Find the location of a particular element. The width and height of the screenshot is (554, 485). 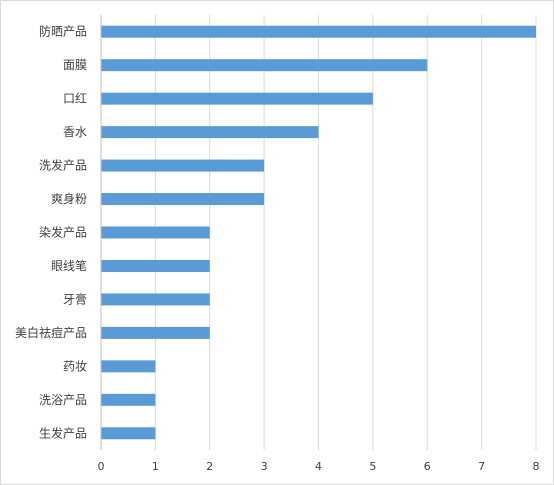

category-label-5: 洗发产品 is located at coordinates (63, 165).